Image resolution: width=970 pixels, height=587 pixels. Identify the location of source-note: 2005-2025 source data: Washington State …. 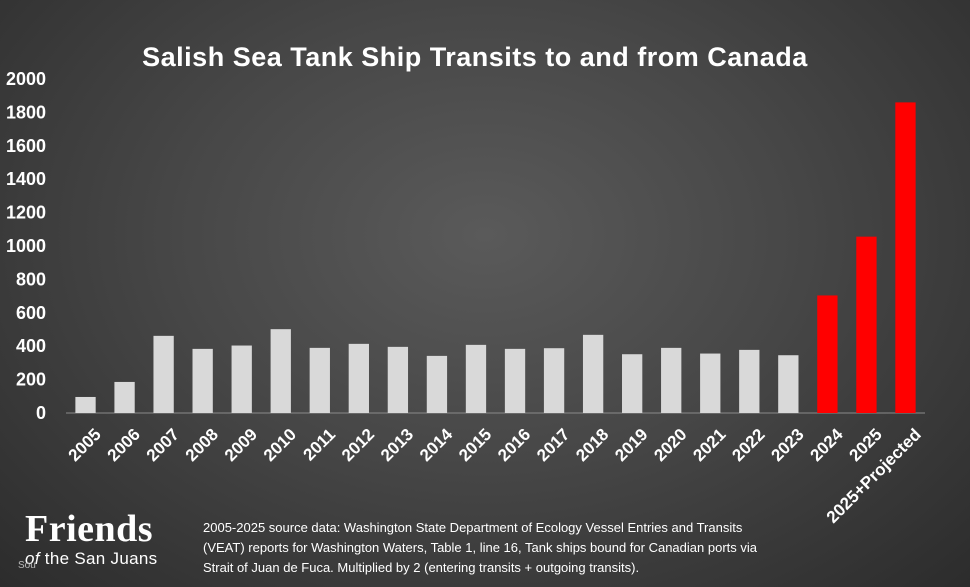
(480, 547).